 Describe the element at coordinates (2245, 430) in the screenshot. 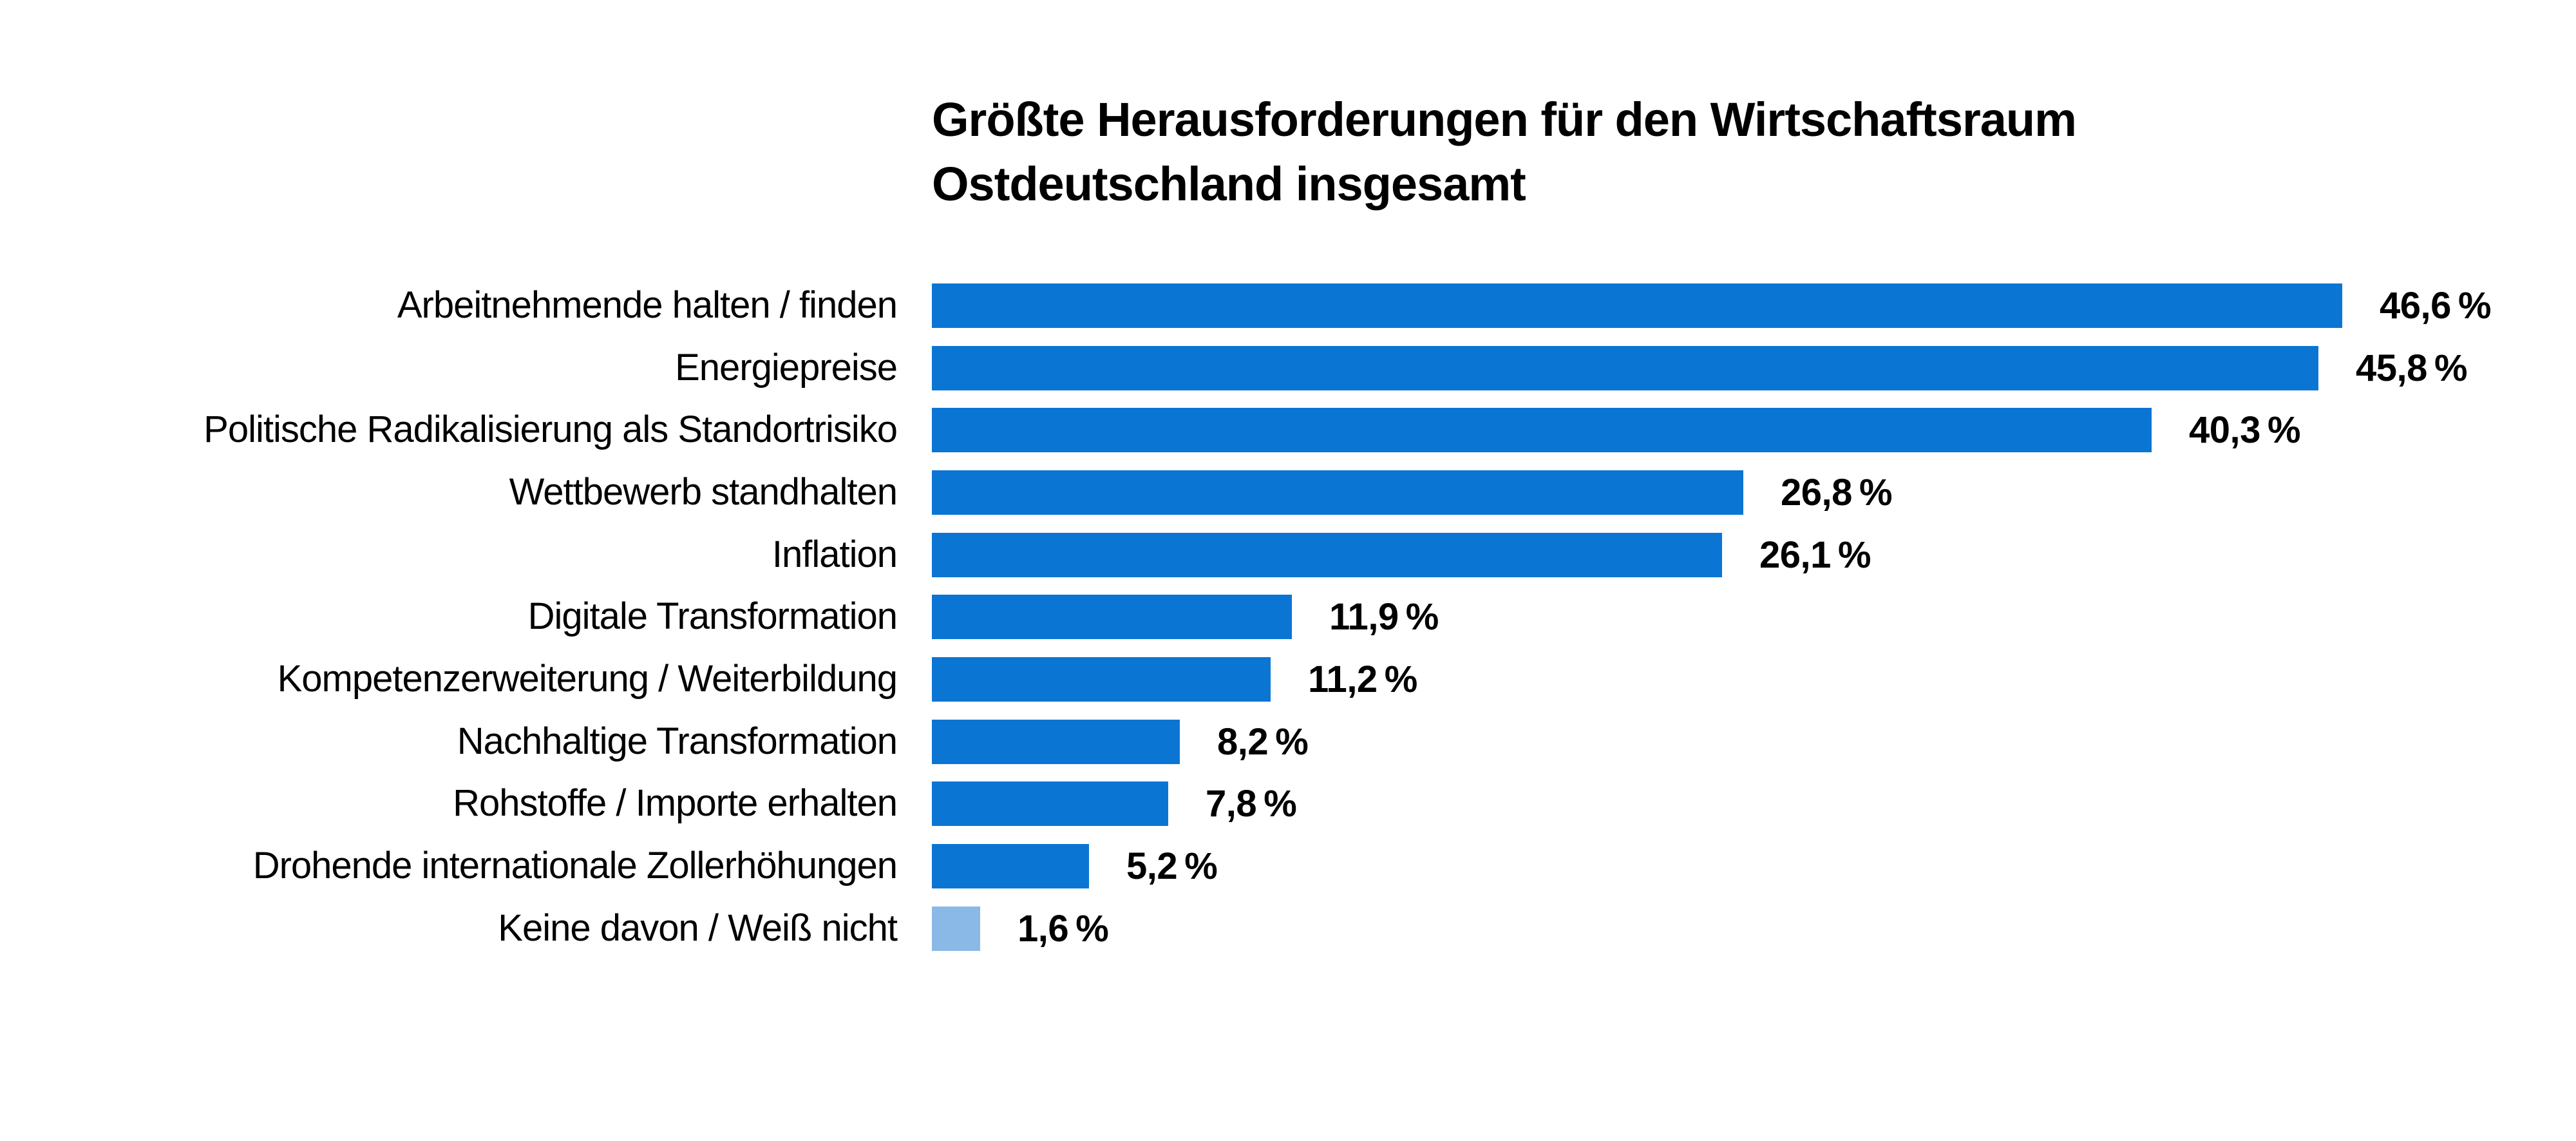

I see `value-label: 40,3 %` at that location.